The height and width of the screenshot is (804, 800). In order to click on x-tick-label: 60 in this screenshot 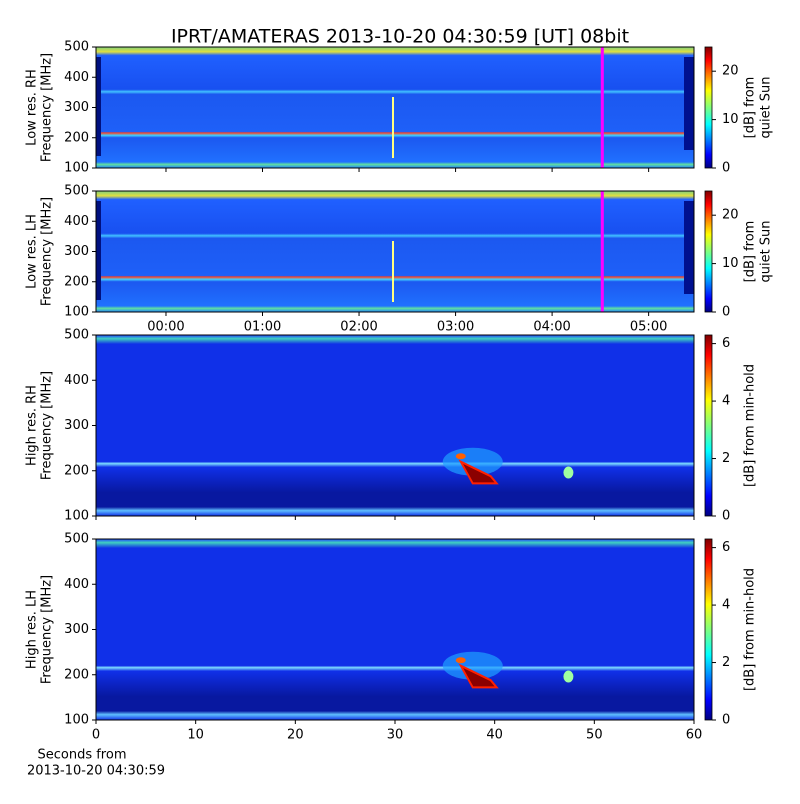, I will do `click(694, 735)`.